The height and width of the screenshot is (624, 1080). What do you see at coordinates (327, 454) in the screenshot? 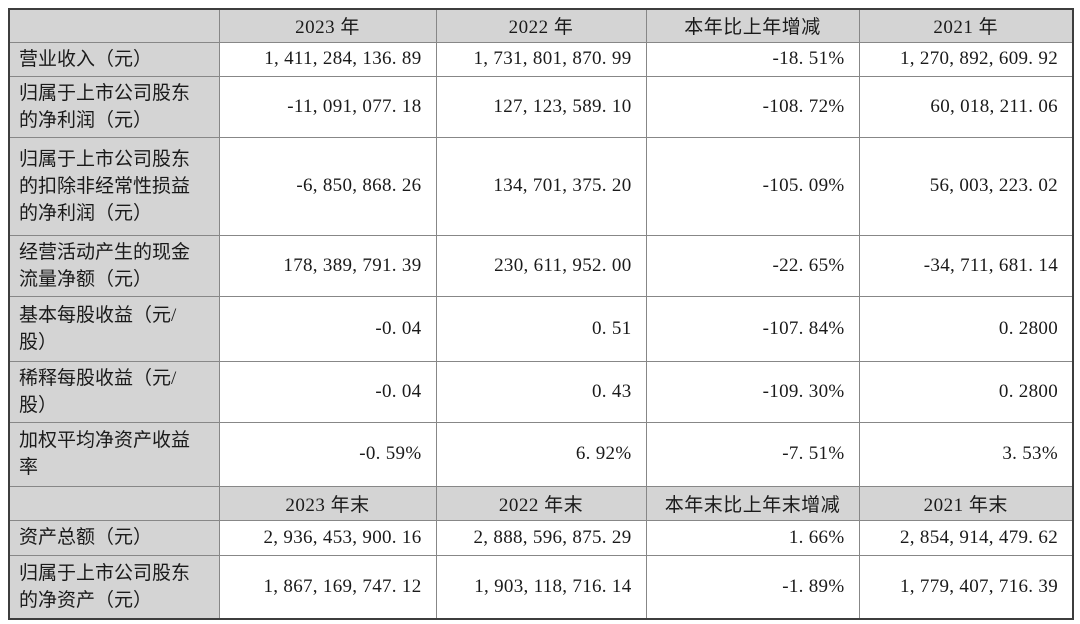
I see `cell-value: -0. 59%` at bounding box center [327, 454].